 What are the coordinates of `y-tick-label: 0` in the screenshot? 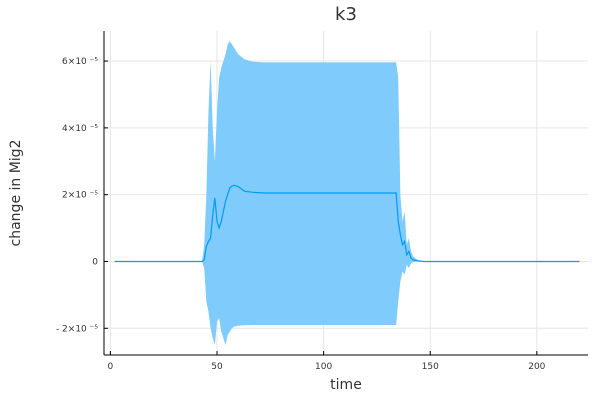 It's located at (95, 262).